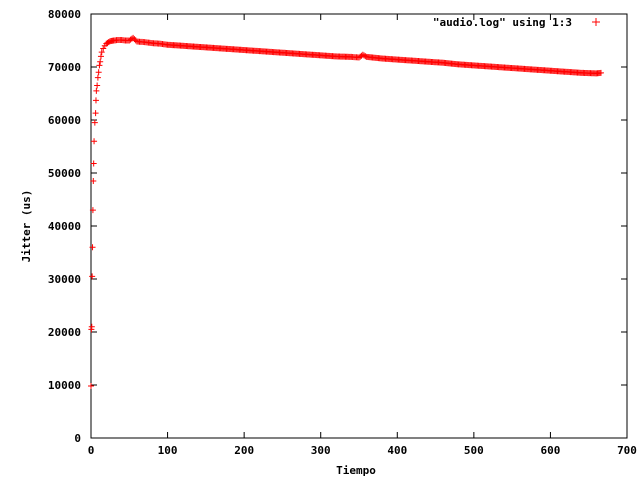 The width and height of the screenshot is (640, 485). I want to click on y-tick-label: 10000, so click(64, 385).